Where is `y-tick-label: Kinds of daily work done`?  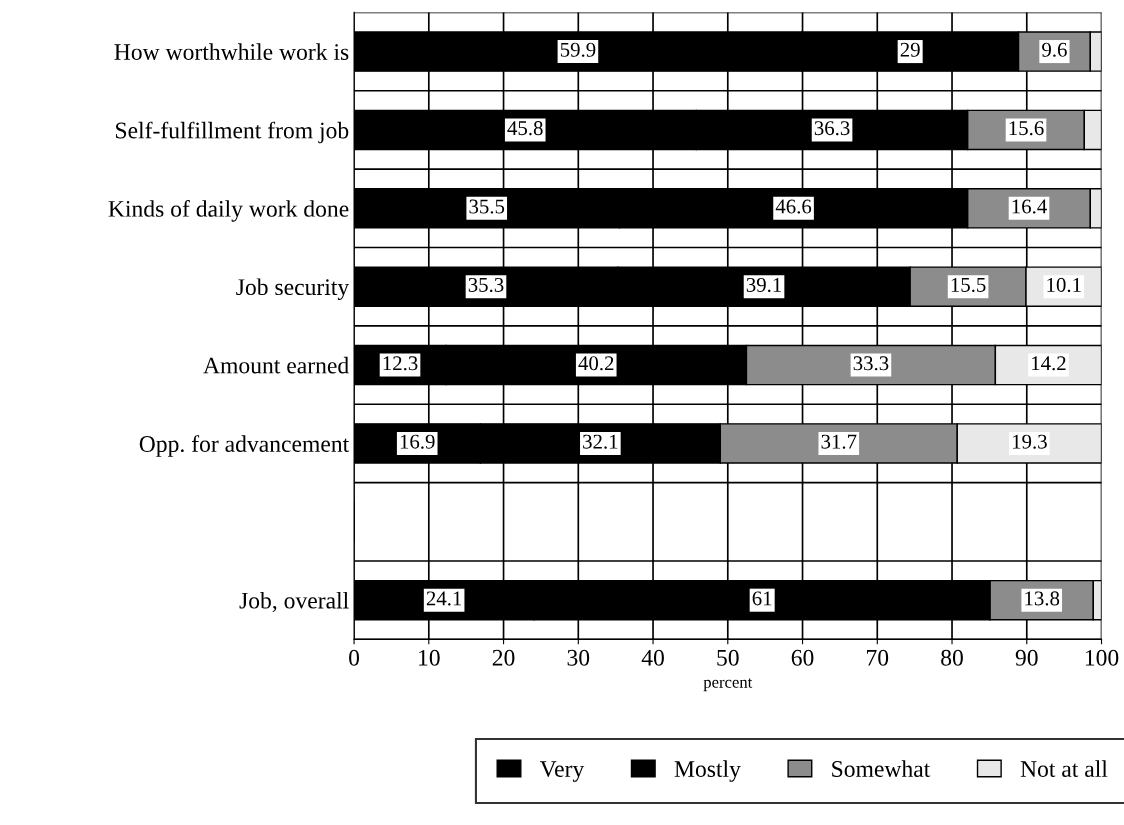 y-tick-label: Kinds of daily work done is located at coordinates (228, 211).